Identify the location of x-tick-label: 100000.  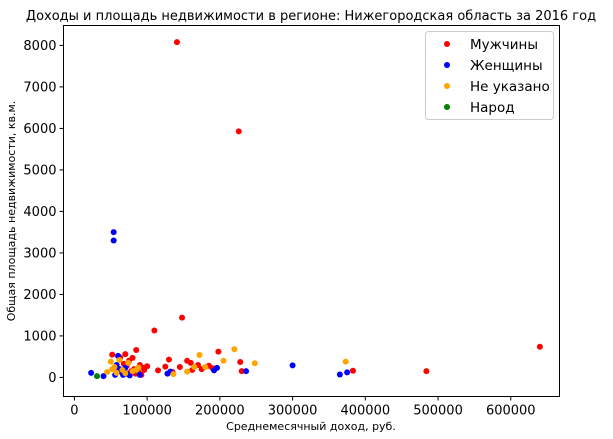
(147, 411).